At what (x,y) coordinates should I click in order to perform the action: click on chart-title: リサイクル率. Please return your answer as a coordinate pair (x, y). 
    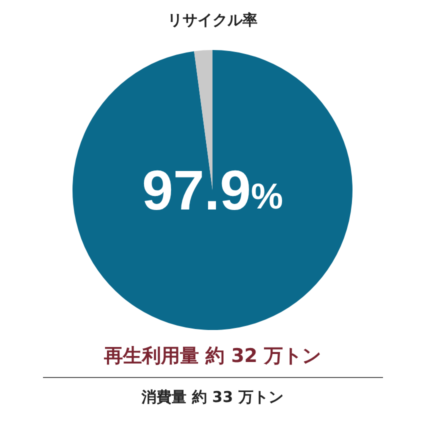
    Looking at the image, I should click on (213, 20).